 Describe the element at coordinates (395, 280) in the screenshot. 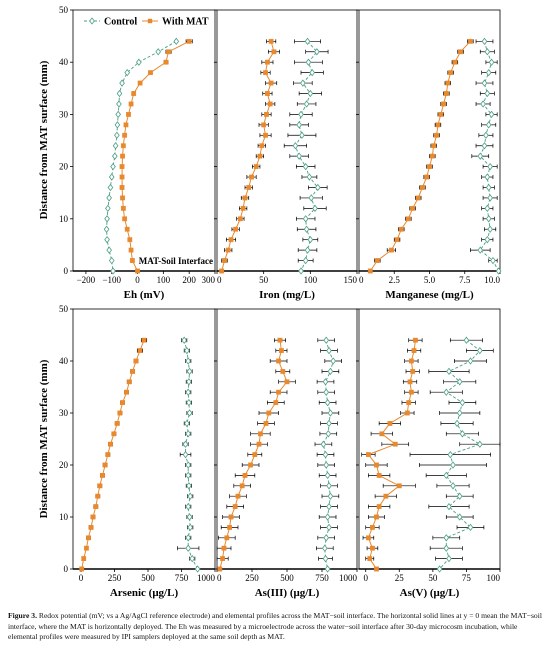

I see `x-tick-label: 2.5` at that location.